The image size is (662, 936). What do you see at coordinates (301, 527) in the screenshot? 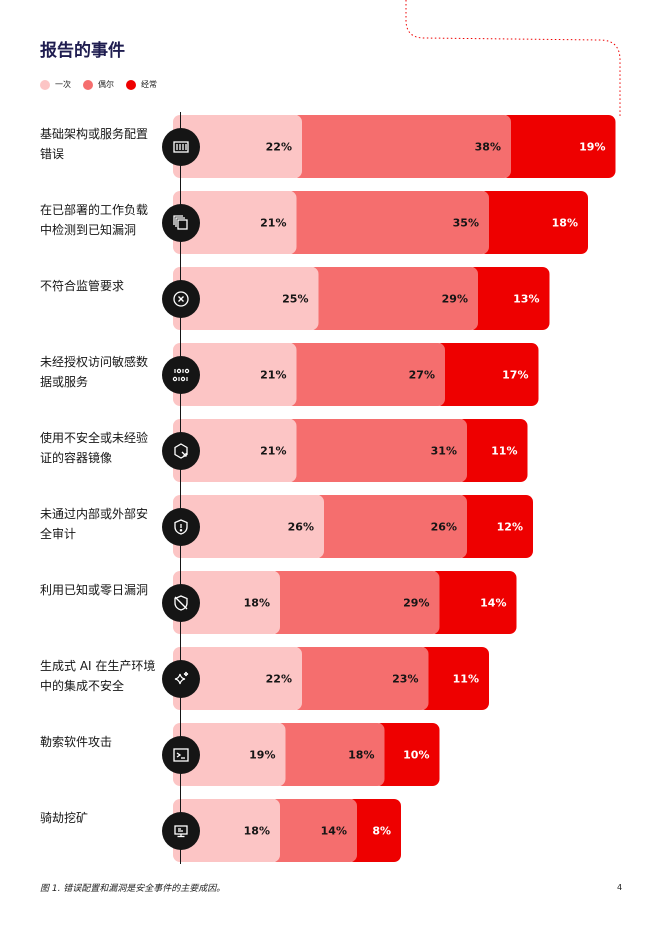
I see `data-label-once: 26%` at bounding box center [301, 527].